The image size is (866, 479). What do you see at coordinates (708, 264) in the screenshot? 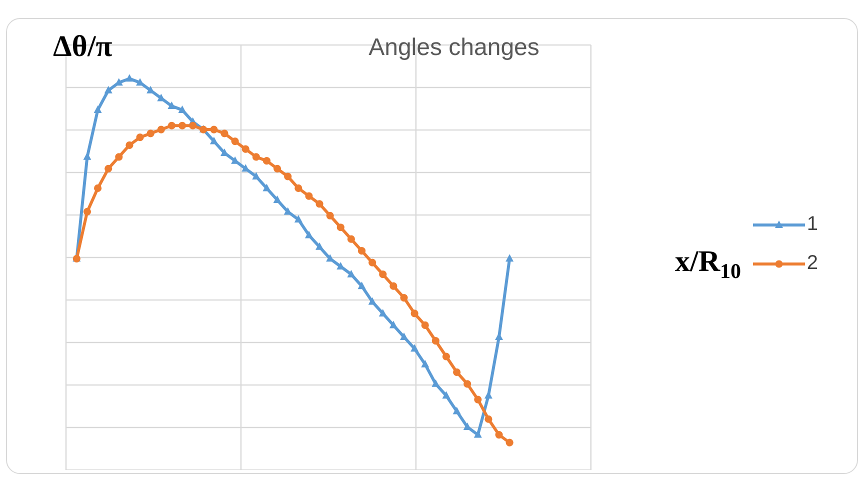
I see `text: x/R$_{10}$` at bounding box center [708, 264].